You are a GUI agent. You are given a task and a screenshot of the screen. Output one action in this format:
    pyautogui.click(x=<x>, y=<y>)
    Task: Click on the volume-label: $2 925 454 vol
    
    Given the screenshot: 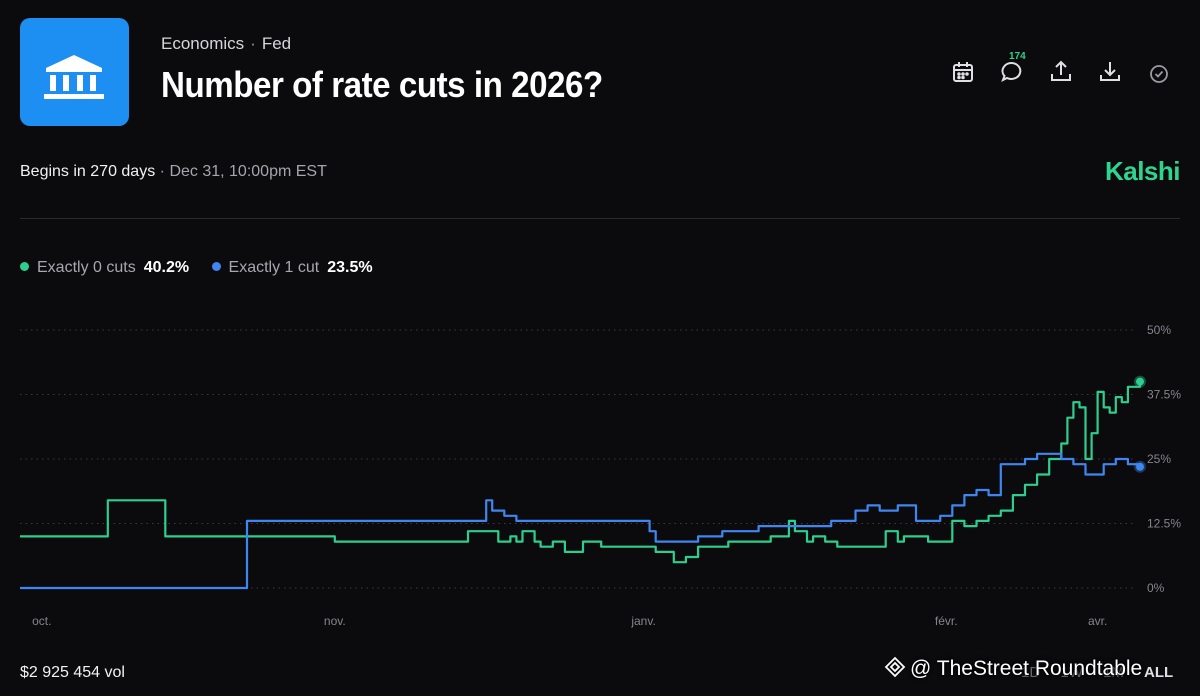 What is the action you would take?
    pyautogui.click(x=72, y=672)
    